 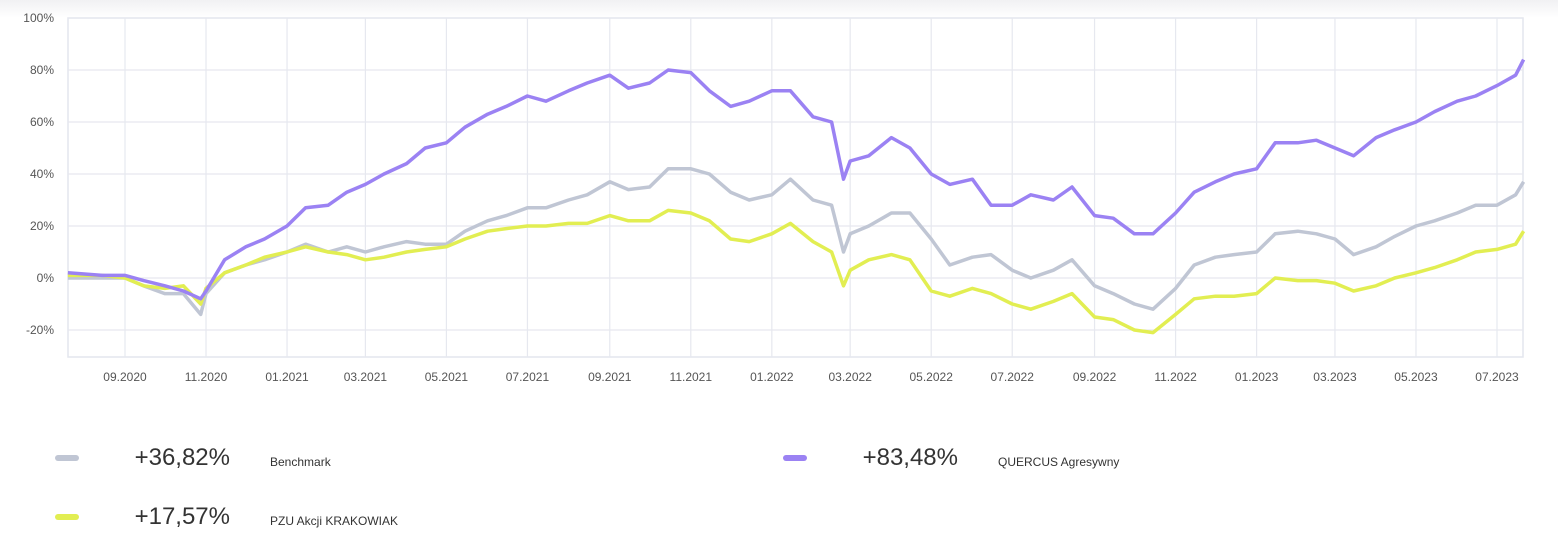 What do you see at coordinates (182, 516) in the screenshot?
I see `pzu-return: +17,57%` at bounding box center [182, 516].